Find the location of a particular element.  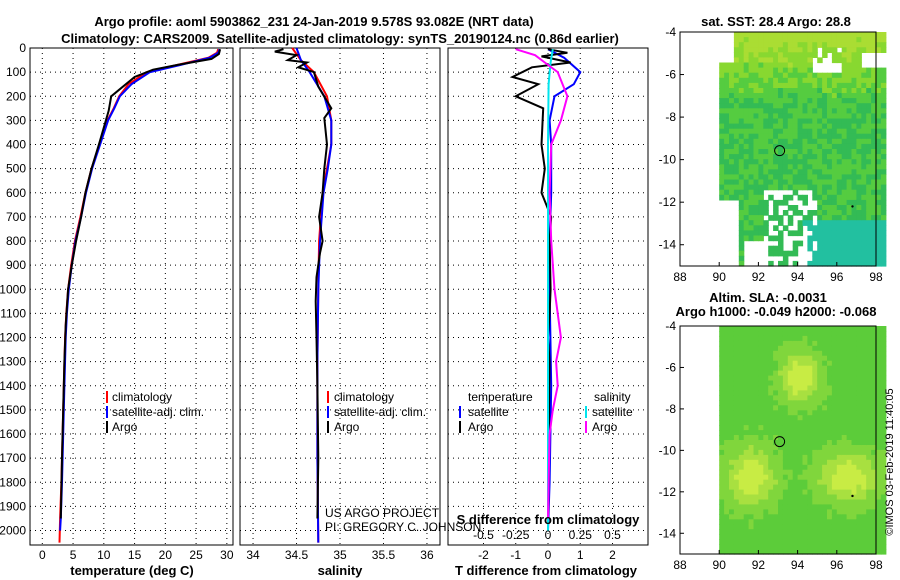

y-tick-label: 1700 is located at coordinates (13, 458).